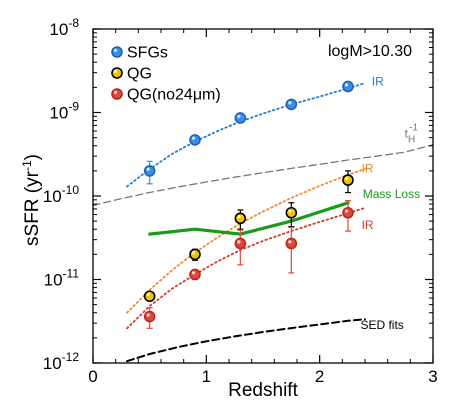  I want to click on data-point-1-2-highlight, so click(239, 217).